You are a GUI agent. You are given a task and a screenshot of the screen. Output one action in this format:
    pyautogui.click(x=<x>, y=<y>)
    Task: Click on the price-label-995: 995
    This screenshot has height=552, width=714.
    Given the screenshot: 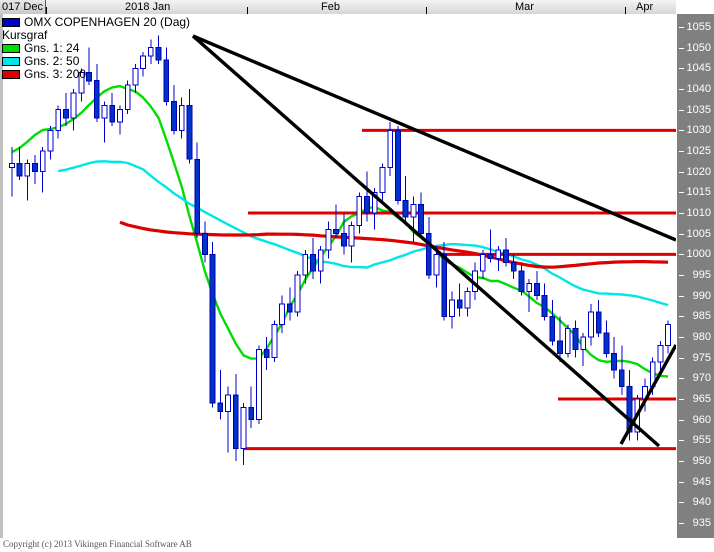 What is the action you would take?
    pyautogui.click(x=701, y=275)
    